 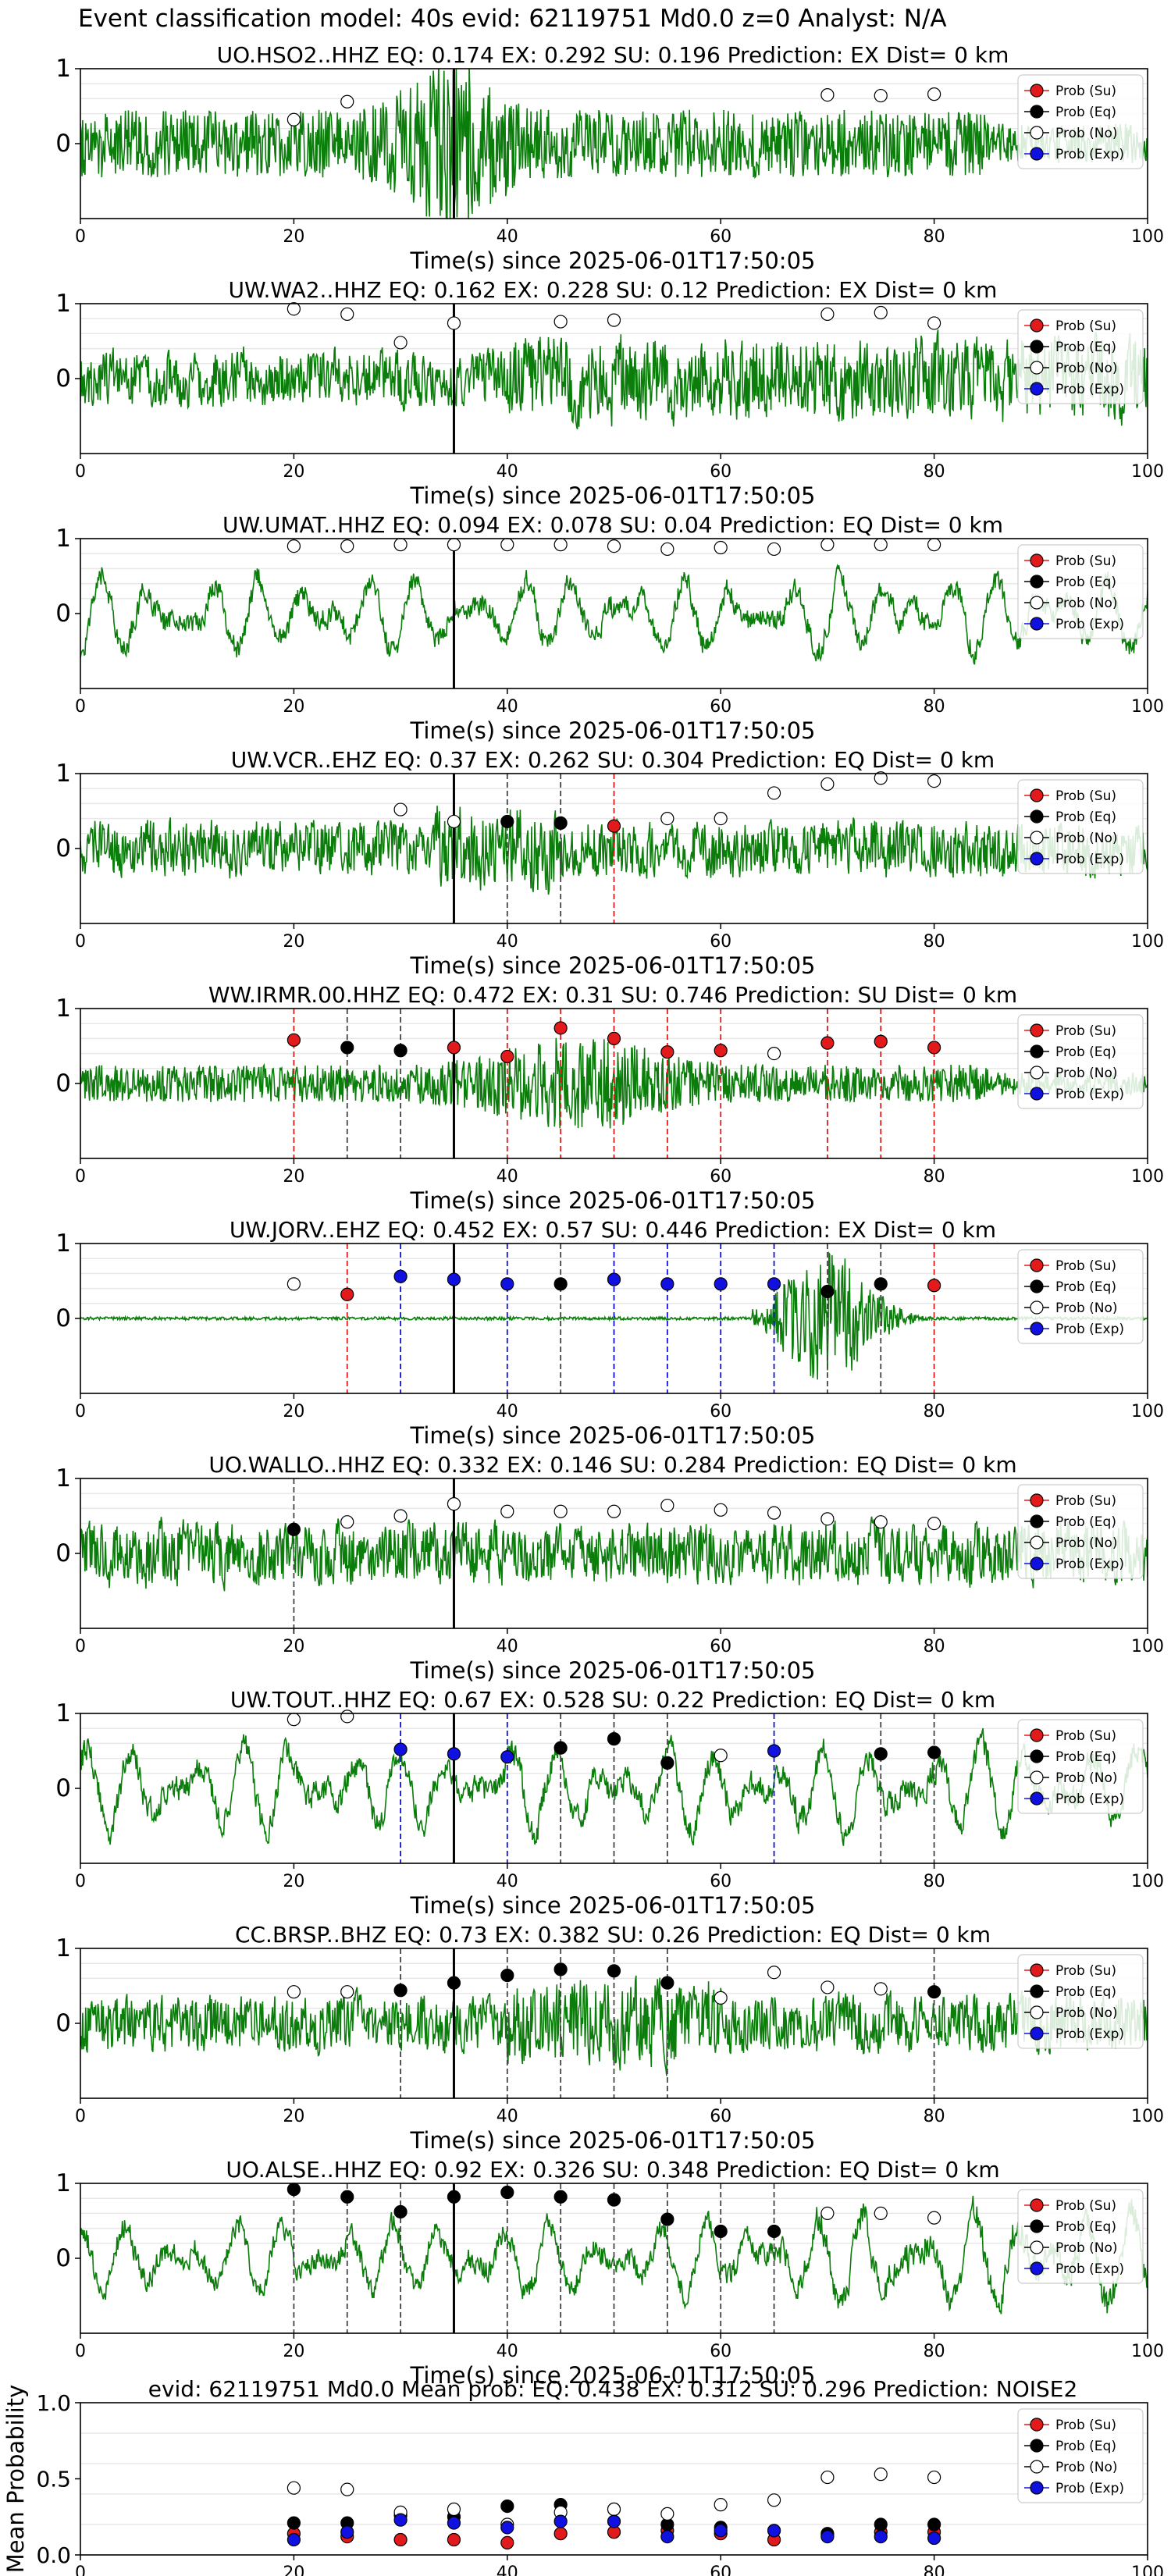 I want to click on y-tick-label: 1, so click(x=63, y=304).